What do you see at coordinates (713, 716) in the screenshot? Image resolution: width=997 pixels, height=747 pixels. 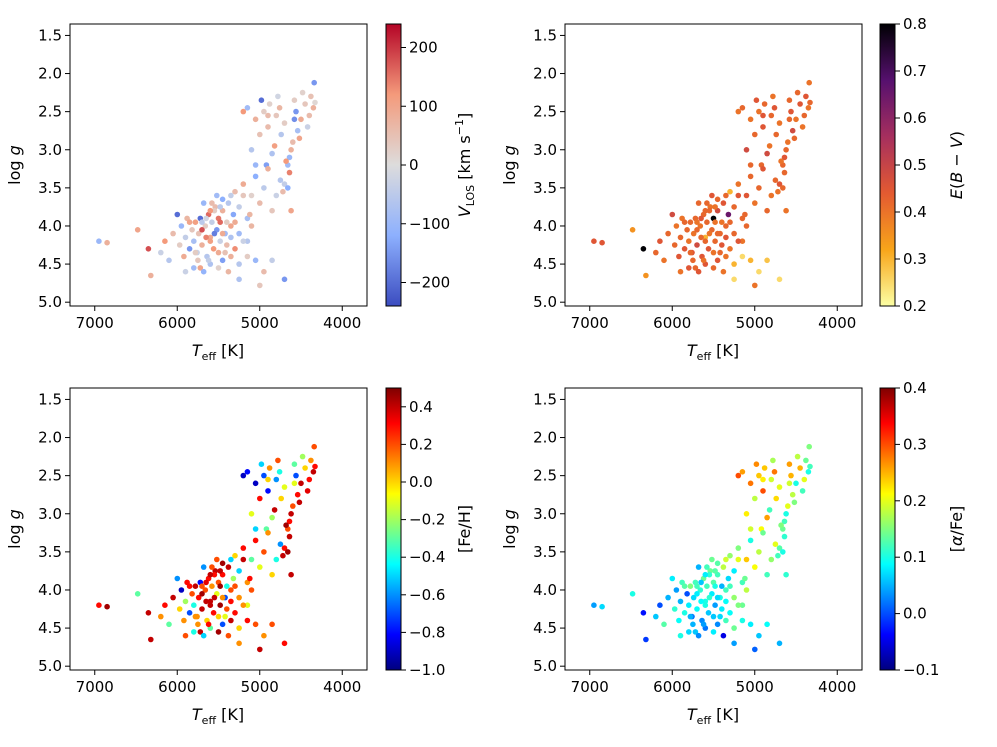 I see `x-axis-label: Teff [K]` at bounding box center [713, 716].